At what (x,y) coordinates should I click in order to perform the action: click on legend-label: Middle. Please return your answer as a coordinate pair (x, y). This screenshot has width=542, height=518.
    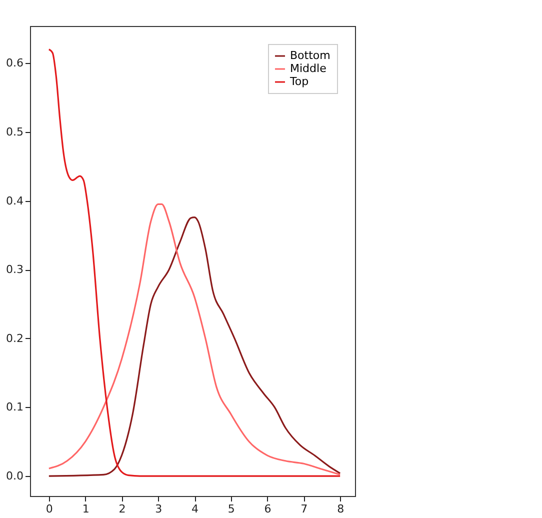
    Looking at the image, I should click on (308, 68).